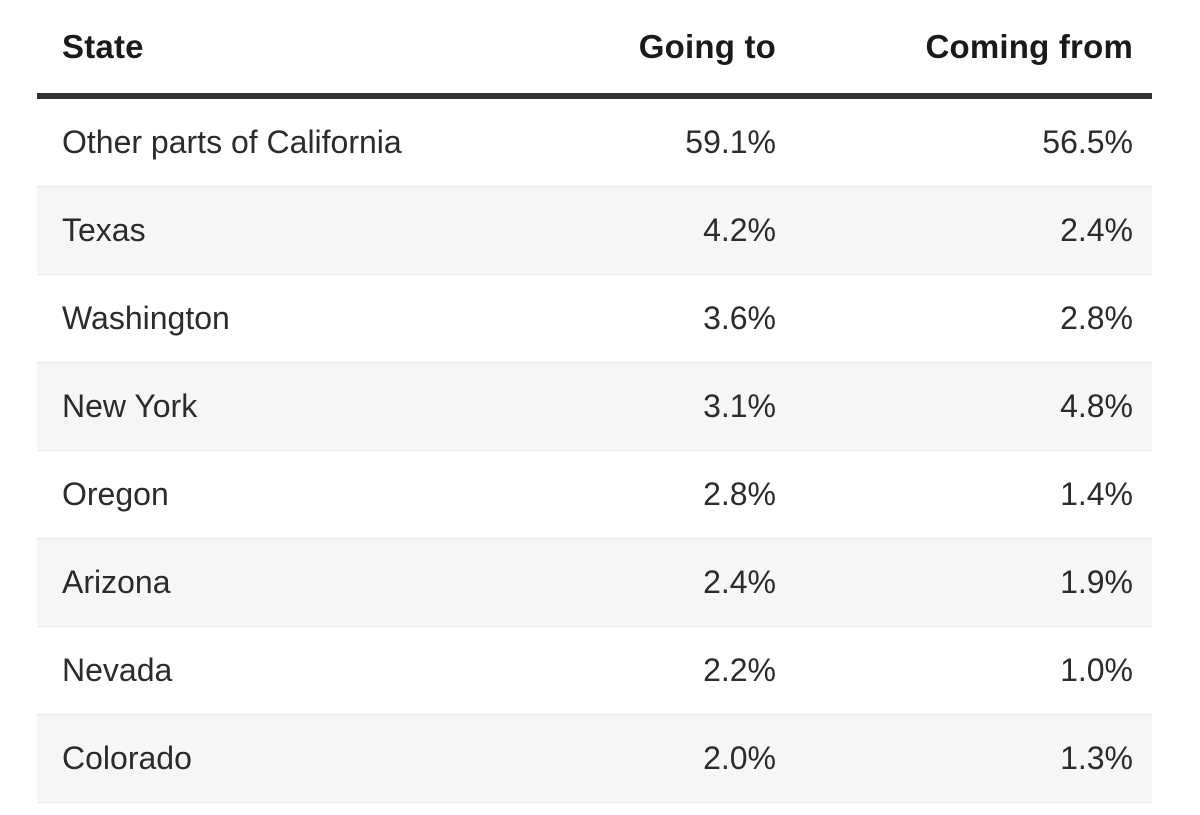 This screenshot has height=815, width=1200. I want to click on header-going-to: Going to, so click(636, 48).